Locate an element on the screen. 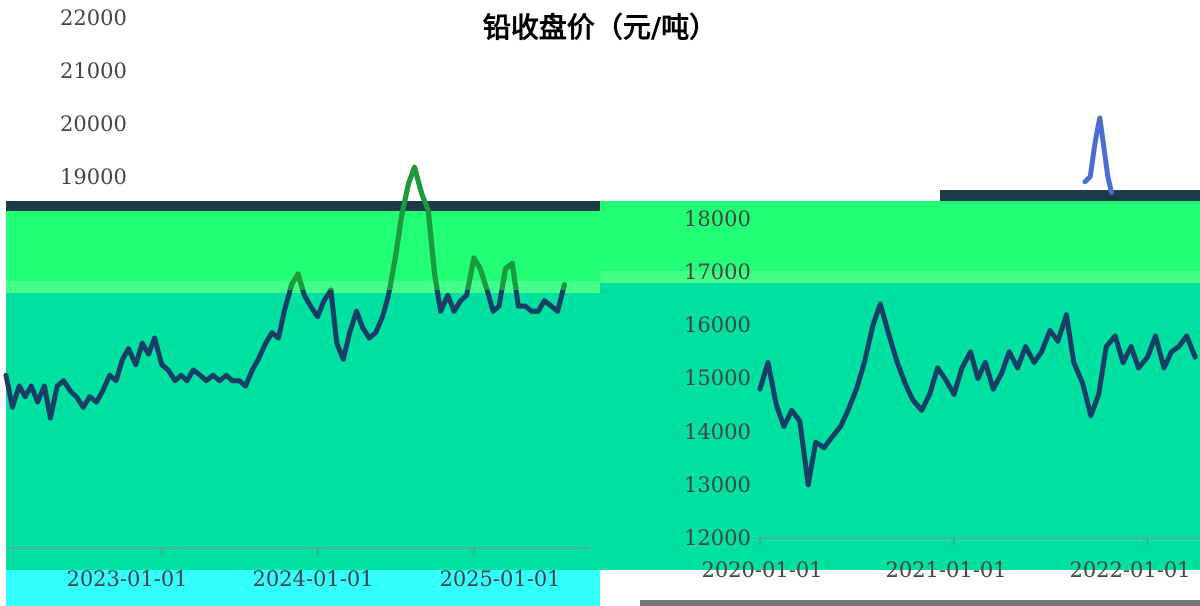 This screenshot has height=606, width=1200. right-bottom-bar is located at coordinates (920, 603).